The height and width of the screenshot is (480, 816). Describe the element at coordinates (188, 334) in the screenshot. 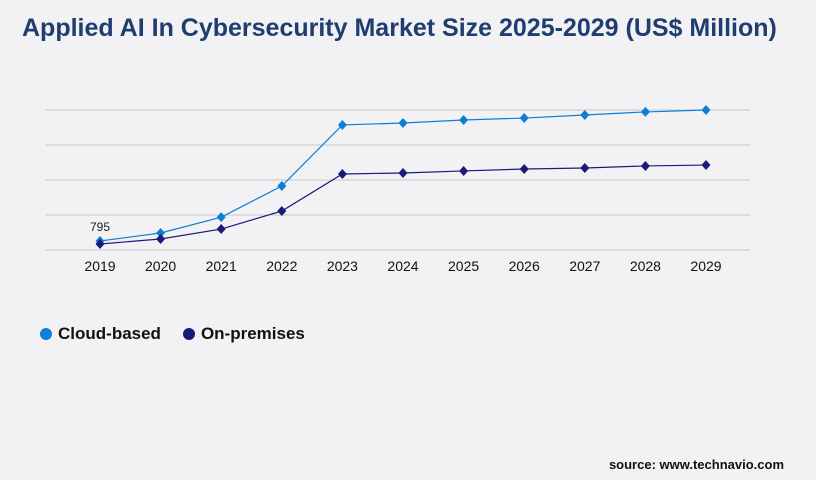

I see `on-premises-marker-icon` at that location.